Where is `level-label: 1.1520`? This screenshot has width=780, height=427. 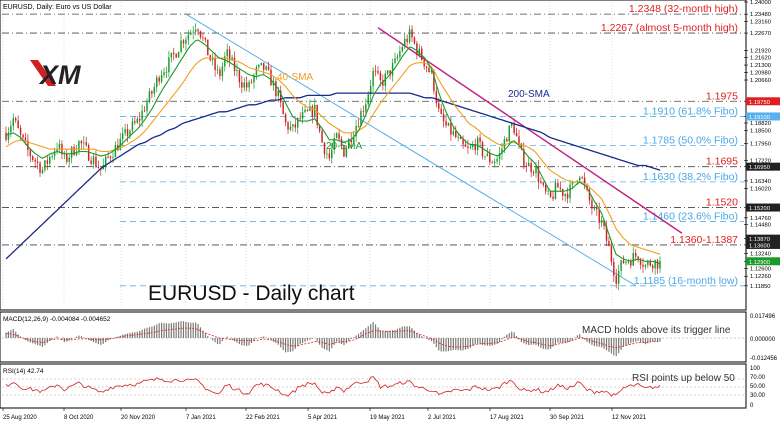
level-label: 1.1520 is located at coordinates (722, 203).